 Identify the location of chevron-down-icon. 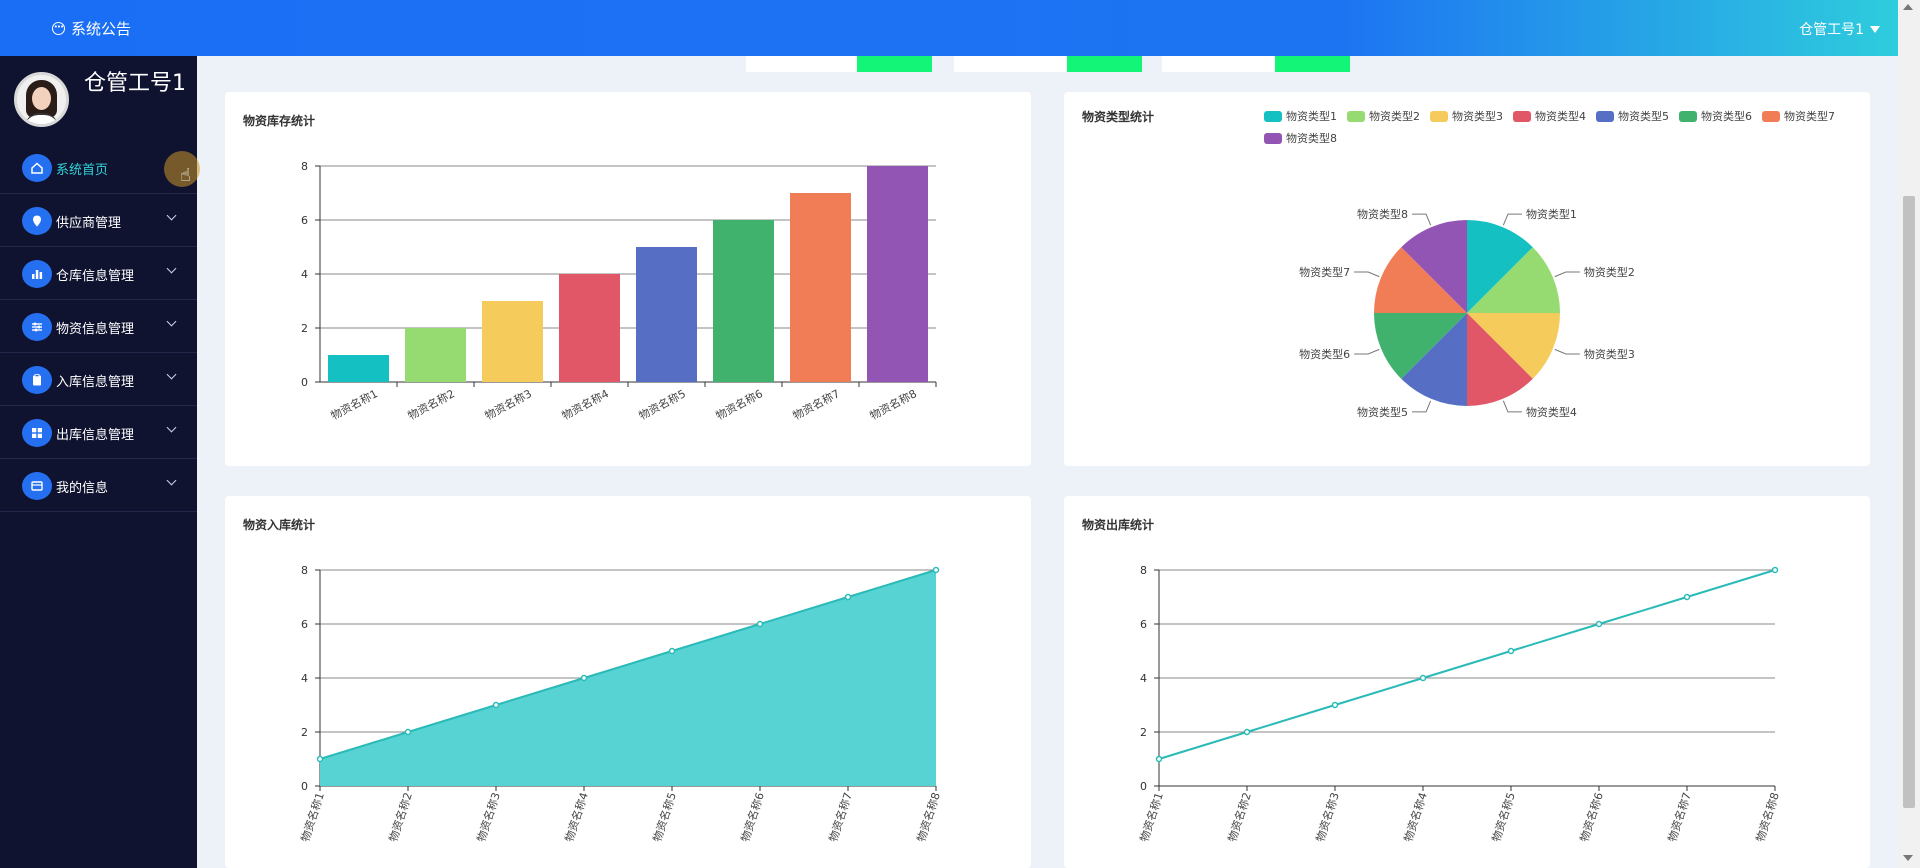
(171, 480).